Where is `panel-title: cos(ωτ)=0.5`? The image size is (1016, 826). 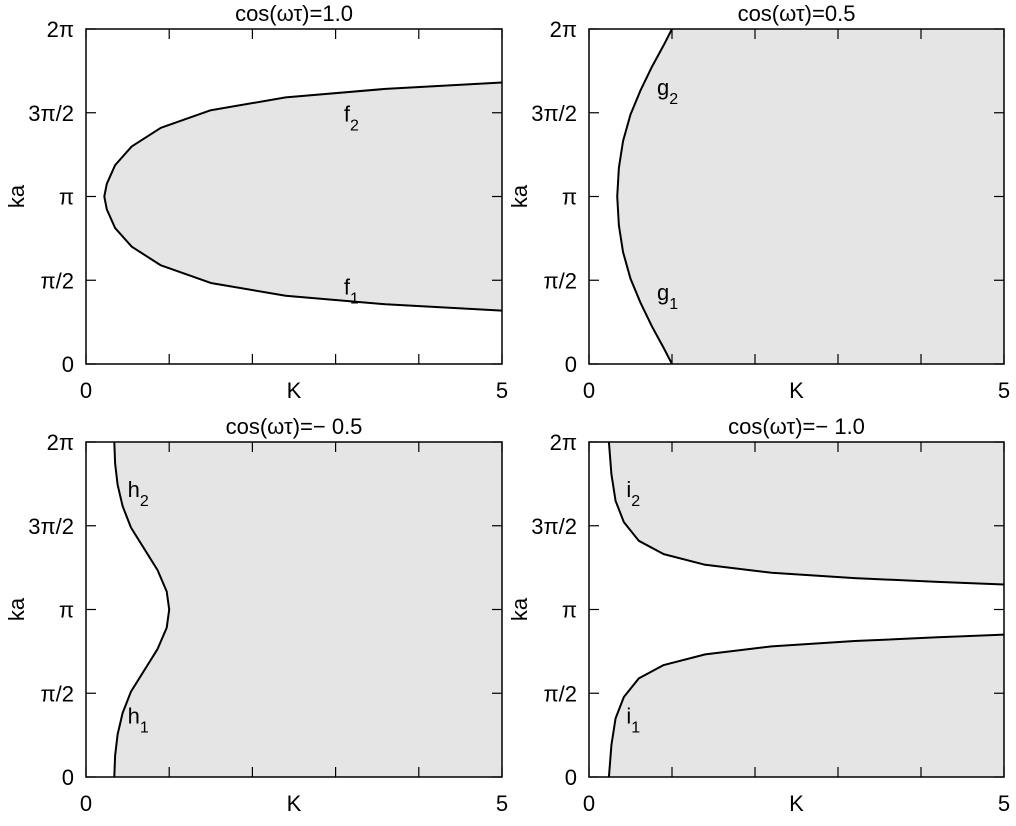 panel-title: cos(ωτ)=0.5 is located at coordinates (797, 13).